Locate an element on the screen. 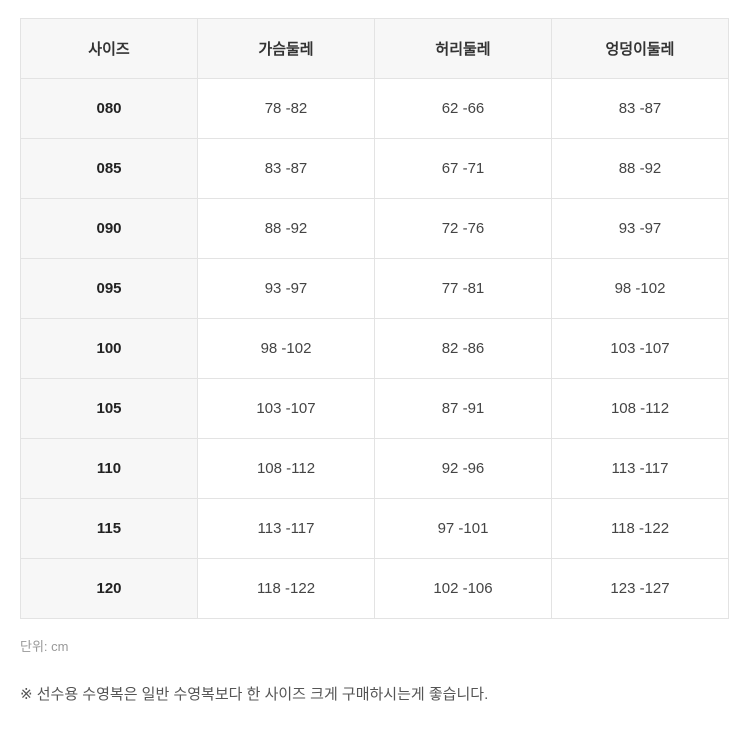 The width and height of the screenshot is (743, 745). cell-waist: 92 -96 is located at coordinates (463, 468).